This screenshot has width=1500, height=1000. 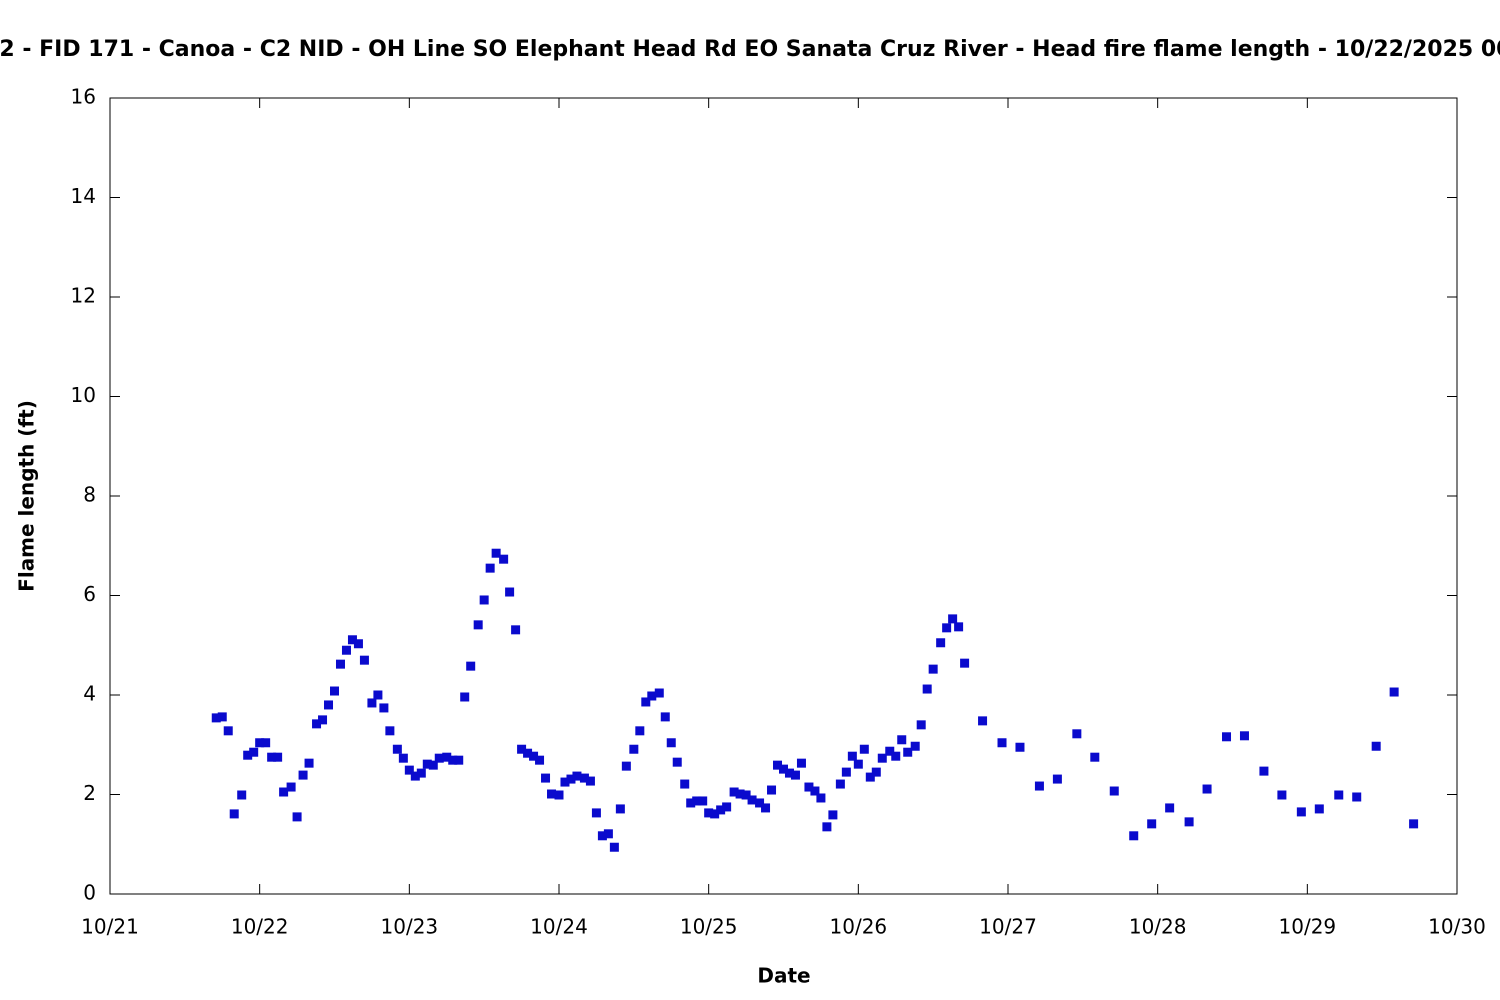 I want to click on x-tick-label: 10/22, so click(x=260, y=927).